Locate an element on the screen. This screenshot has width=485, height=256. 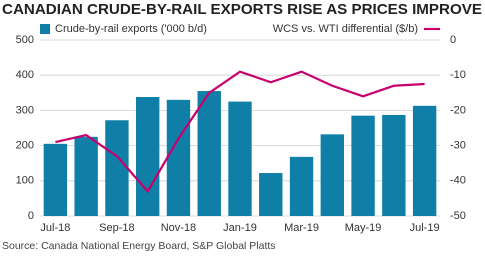
x-tick-label: Jul-19 is located at coordinates (425, 228).